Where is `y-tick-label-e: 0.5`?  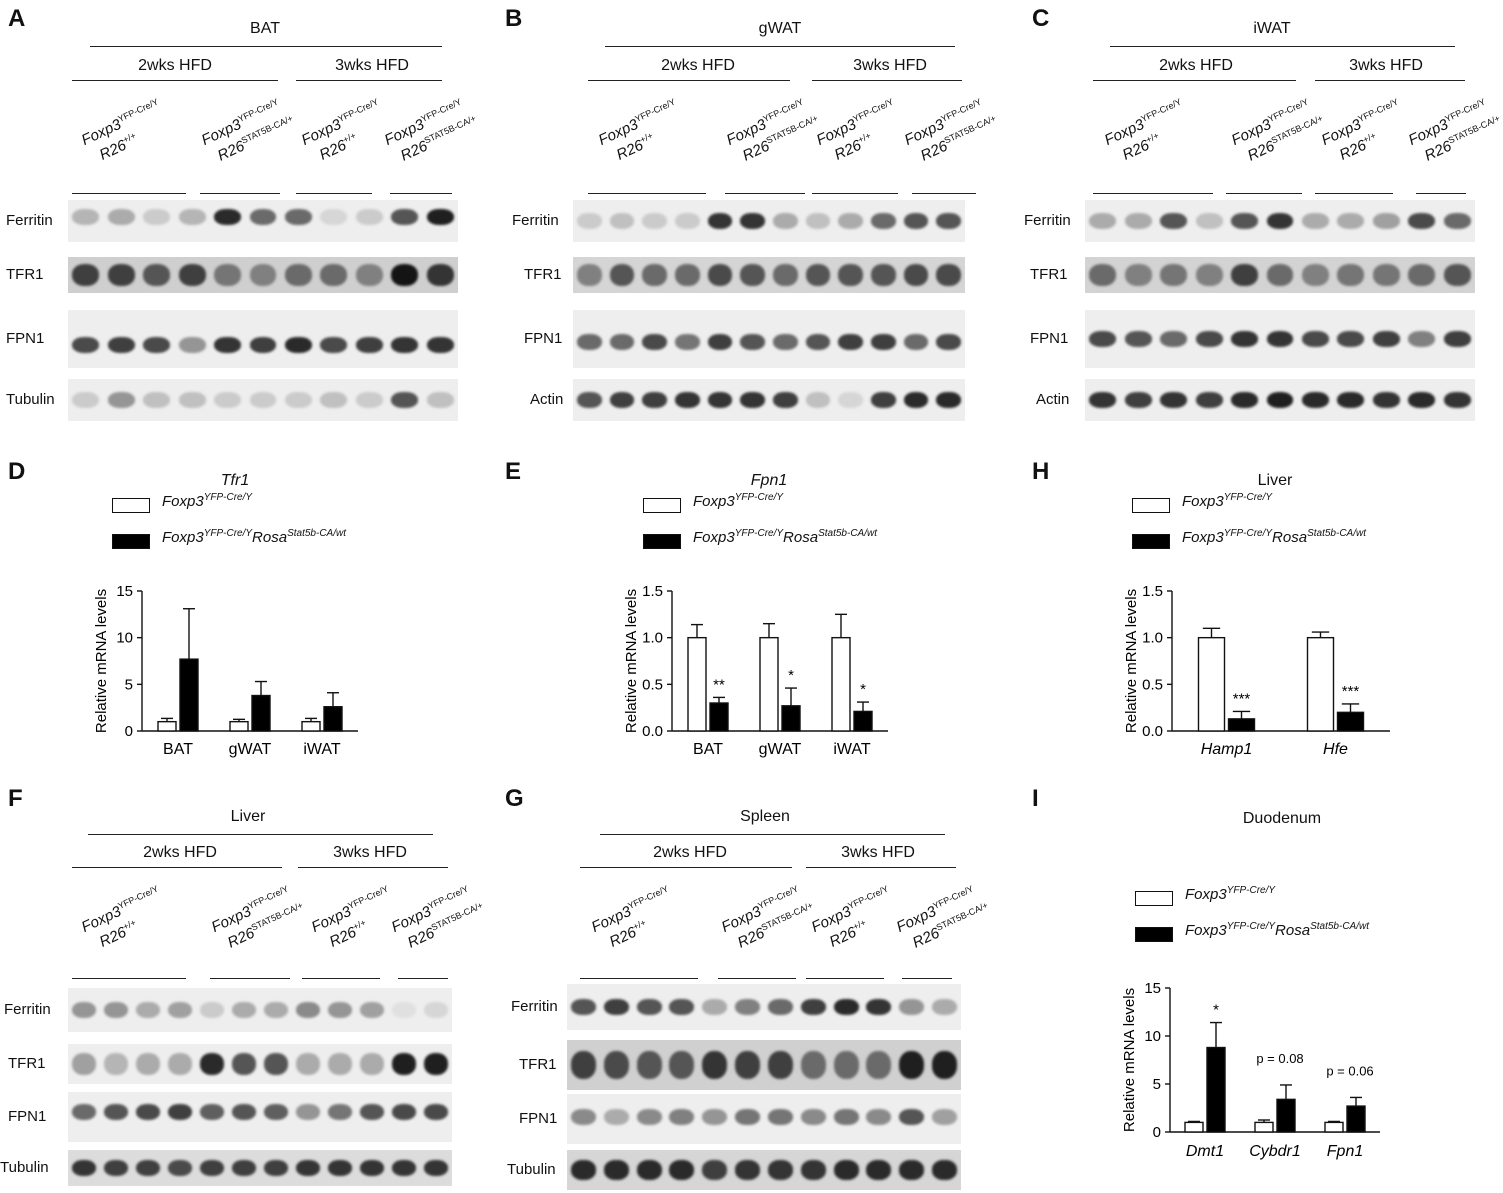 y-tick-label-e: 0.5 is located at coordinates (652, 684).